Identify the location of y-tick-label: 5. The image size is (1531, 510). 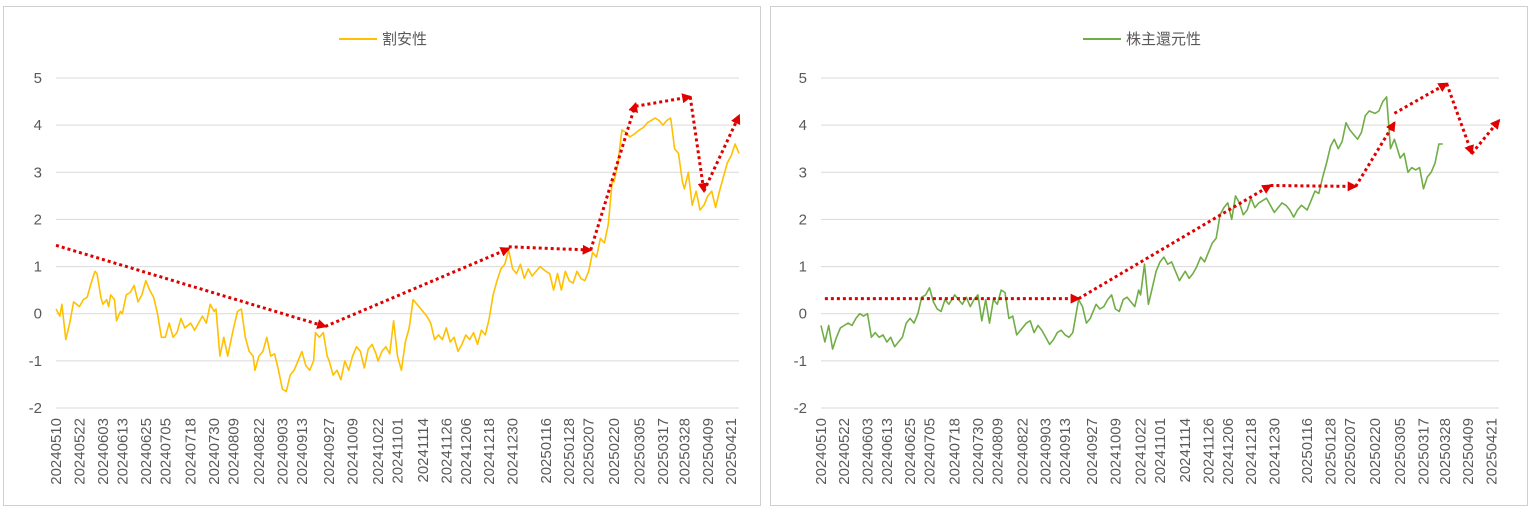
(38, 78).